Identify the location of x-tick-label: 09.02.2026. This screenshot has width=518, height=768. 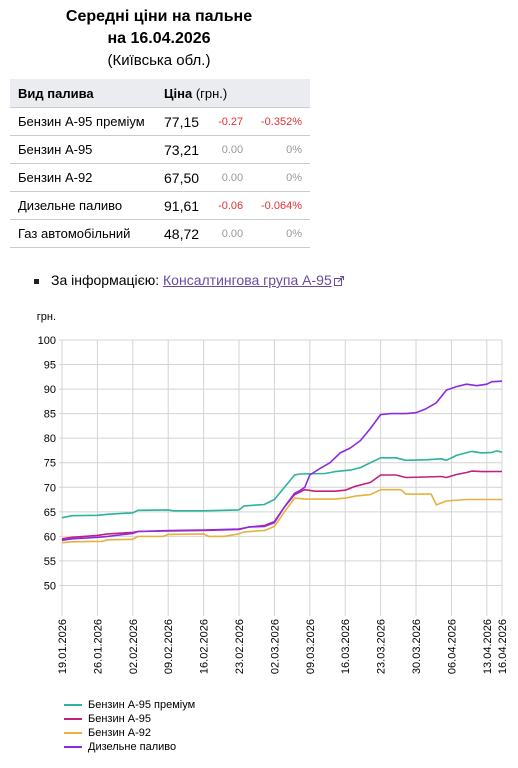
(169, 646).